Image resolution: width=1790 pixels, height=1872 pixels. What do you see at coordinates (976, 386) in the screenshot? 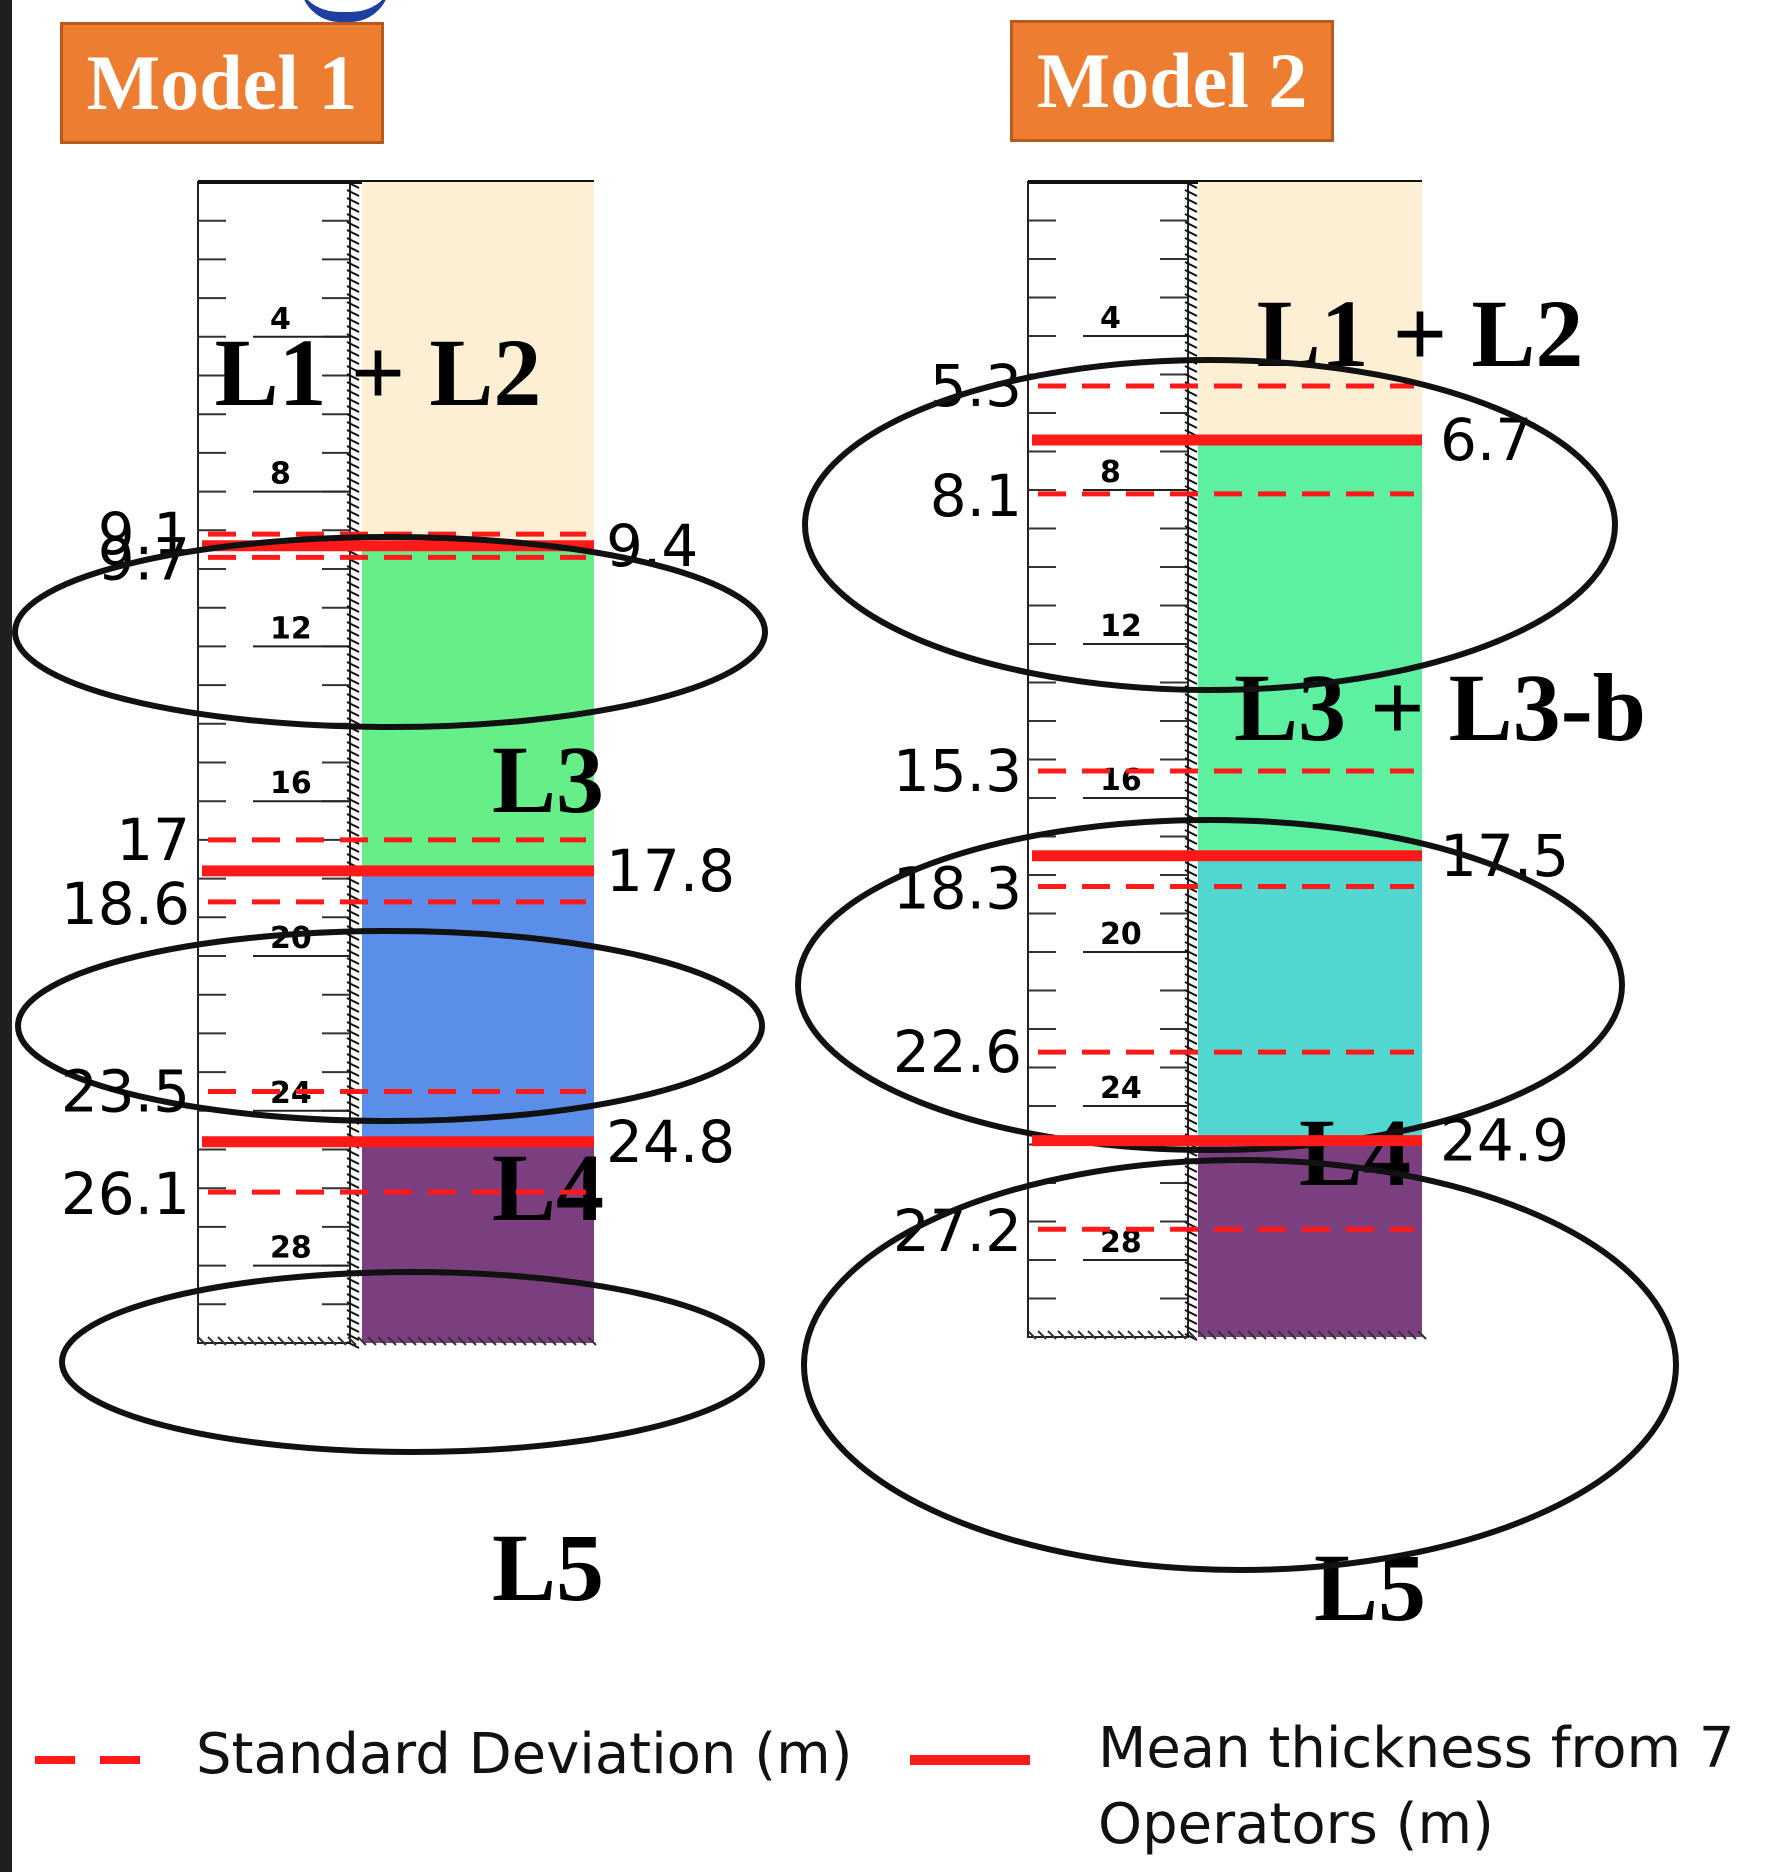
I see `sd-upper-value: 5.3` at bounding box center [976, 386].